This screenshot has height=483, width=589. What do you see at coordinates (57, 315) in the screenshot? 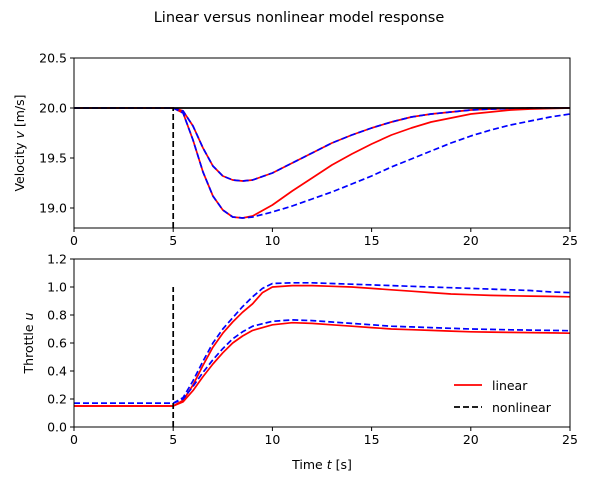
I see `throttle-y-tick-label: 0.8` at bounding box center [57, 315].